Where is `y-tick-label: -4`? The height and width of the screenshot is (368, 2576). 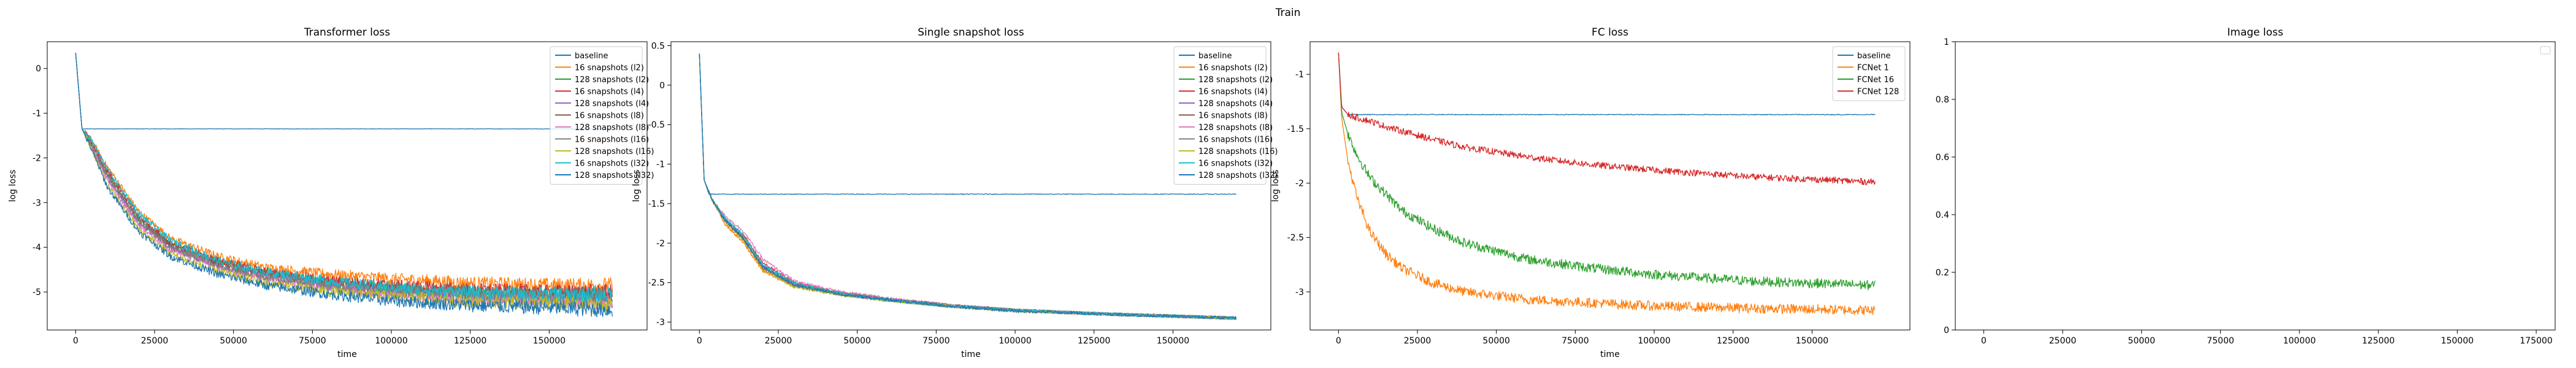 y-tick-label: -4 is located at coordinates (37, 248).